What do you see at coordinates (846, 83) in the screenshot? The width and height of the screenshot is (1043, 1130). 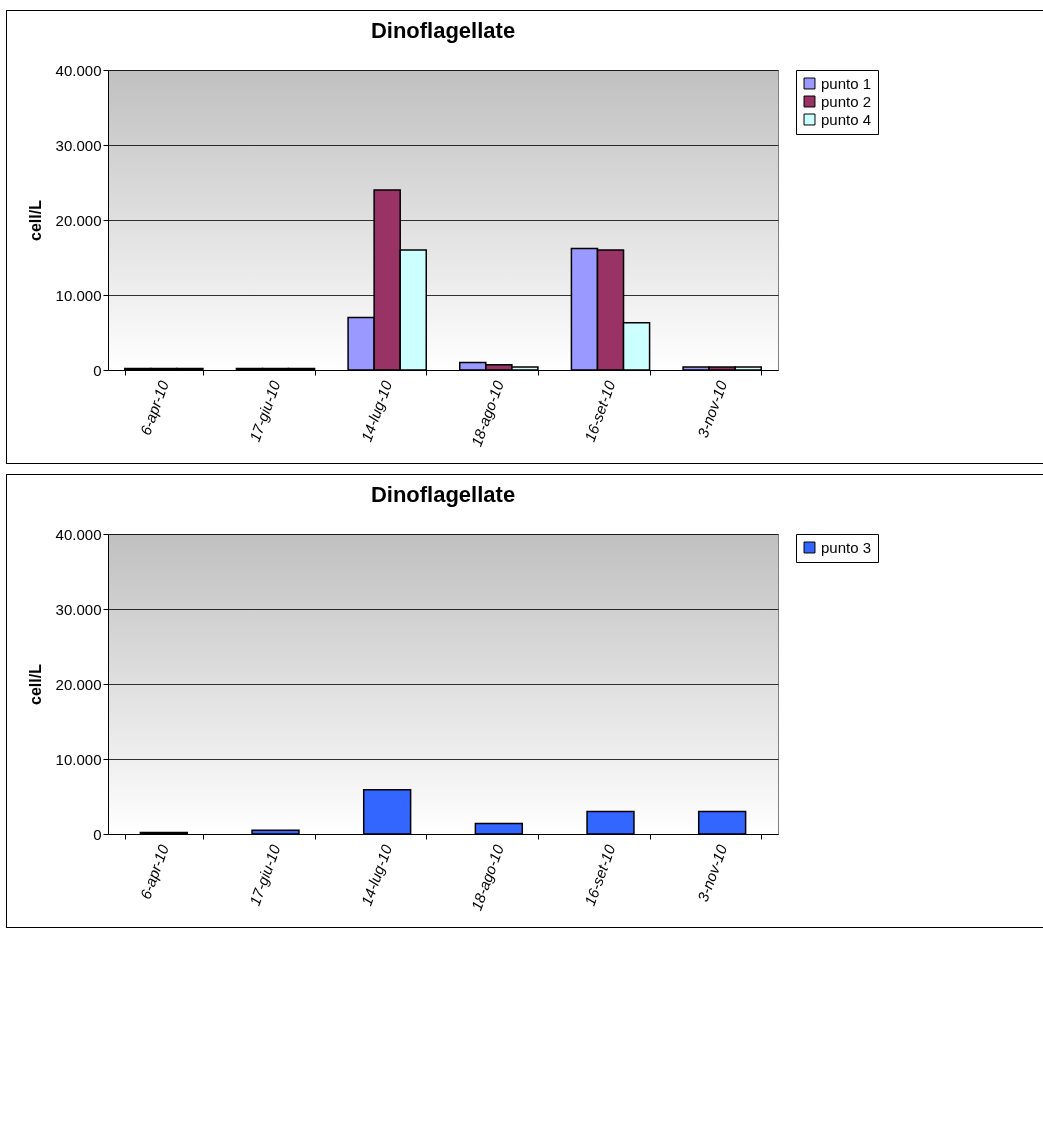 I see `legend-label: punto 1` at bounding box center [846, 83].